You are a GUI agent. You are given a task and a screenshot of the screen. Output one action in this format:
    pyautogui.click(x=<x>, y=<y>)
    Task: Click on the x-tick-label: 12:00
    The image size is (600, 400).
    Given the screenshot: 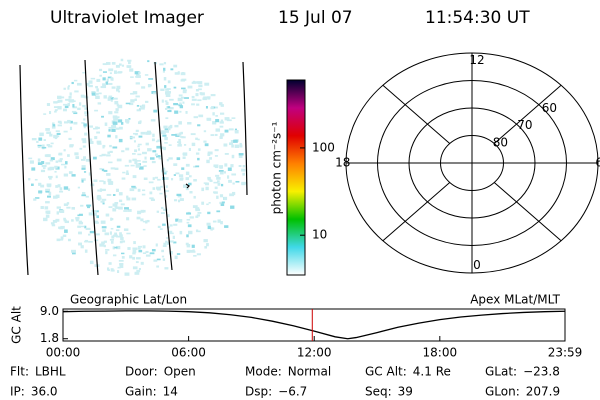 What is the action you would take?
    pyautogui.click(x=314, y=353)
    